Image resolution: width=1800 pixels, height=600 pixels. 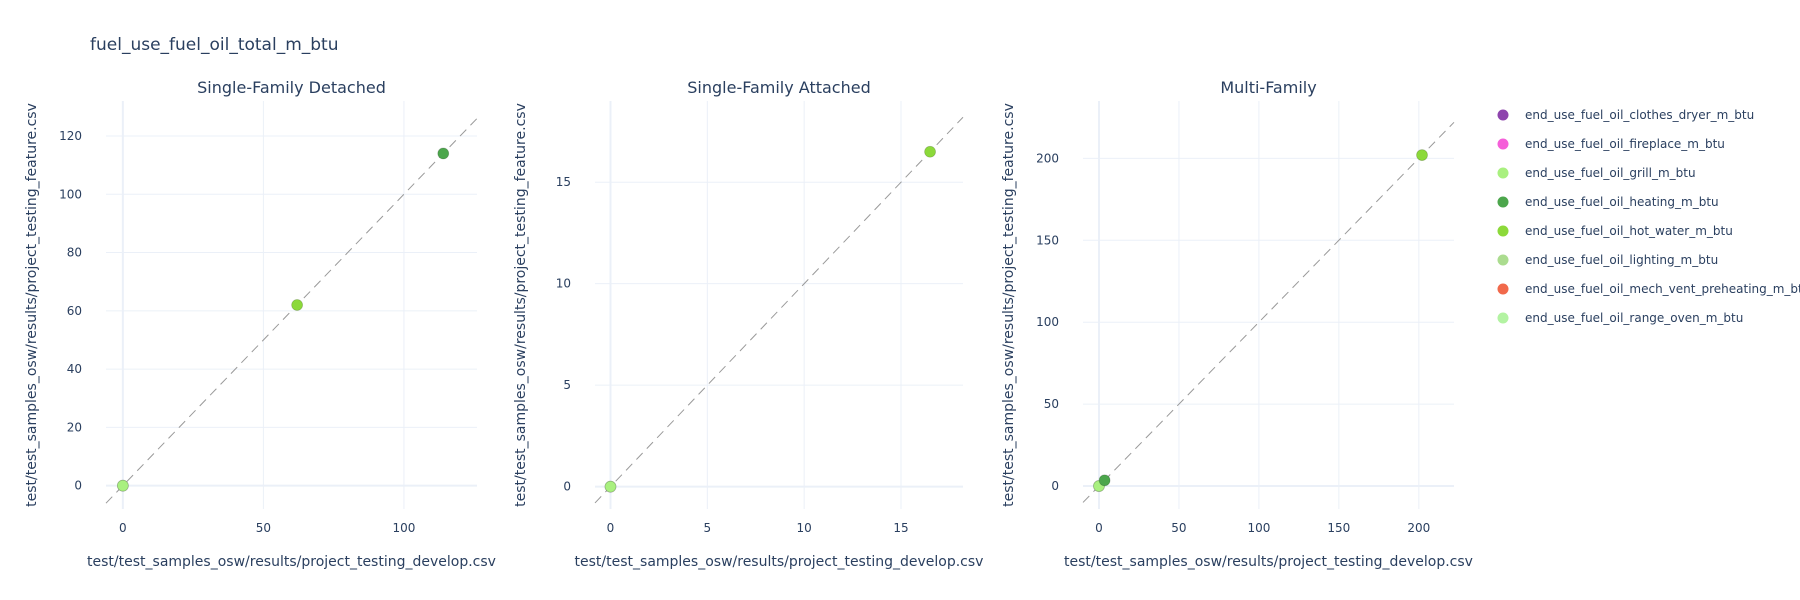 I want to click on x-tick-label: 5, so click(x=708, y=528).